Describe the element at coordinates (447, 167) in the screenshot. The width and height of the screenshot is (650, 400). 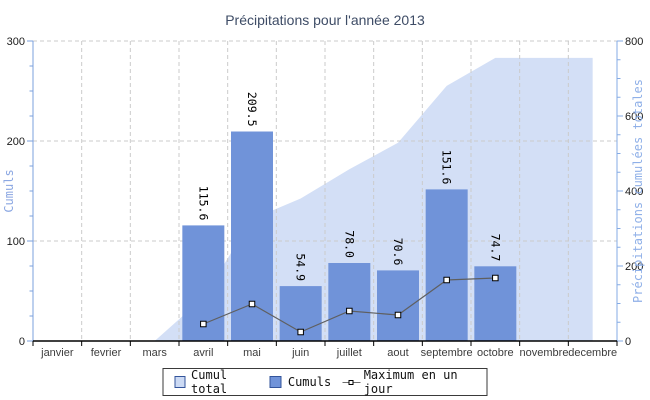
I see `bar-value-label: 151.6` at that location.